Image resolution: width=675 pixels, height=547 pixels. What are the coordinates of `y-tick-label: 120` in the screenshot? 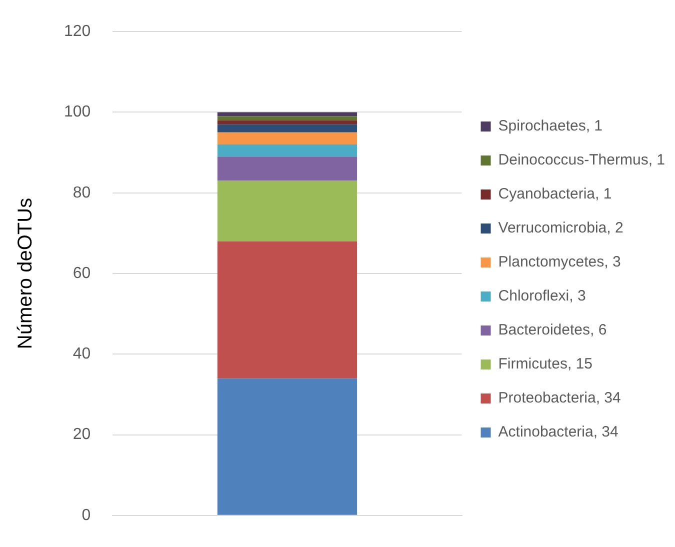 It's located at (77, 31).